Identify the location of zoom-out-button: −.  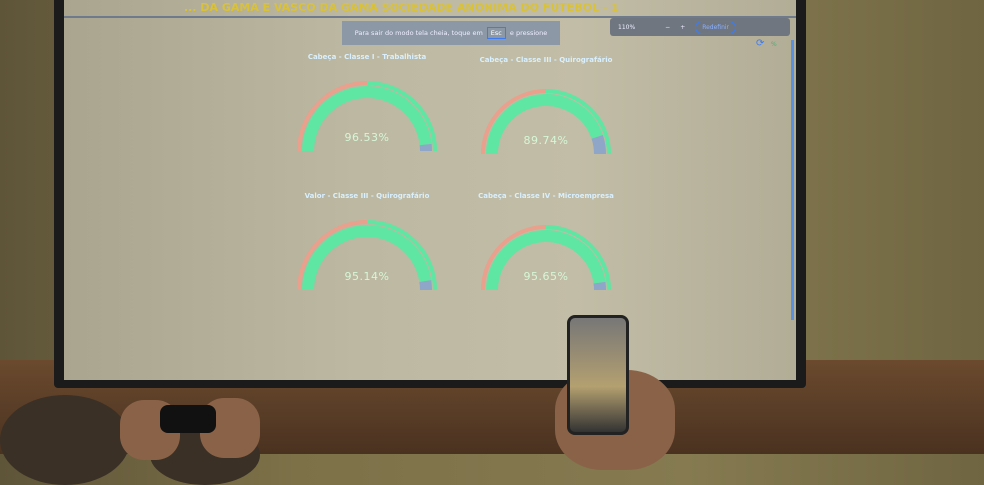
(667, 27).